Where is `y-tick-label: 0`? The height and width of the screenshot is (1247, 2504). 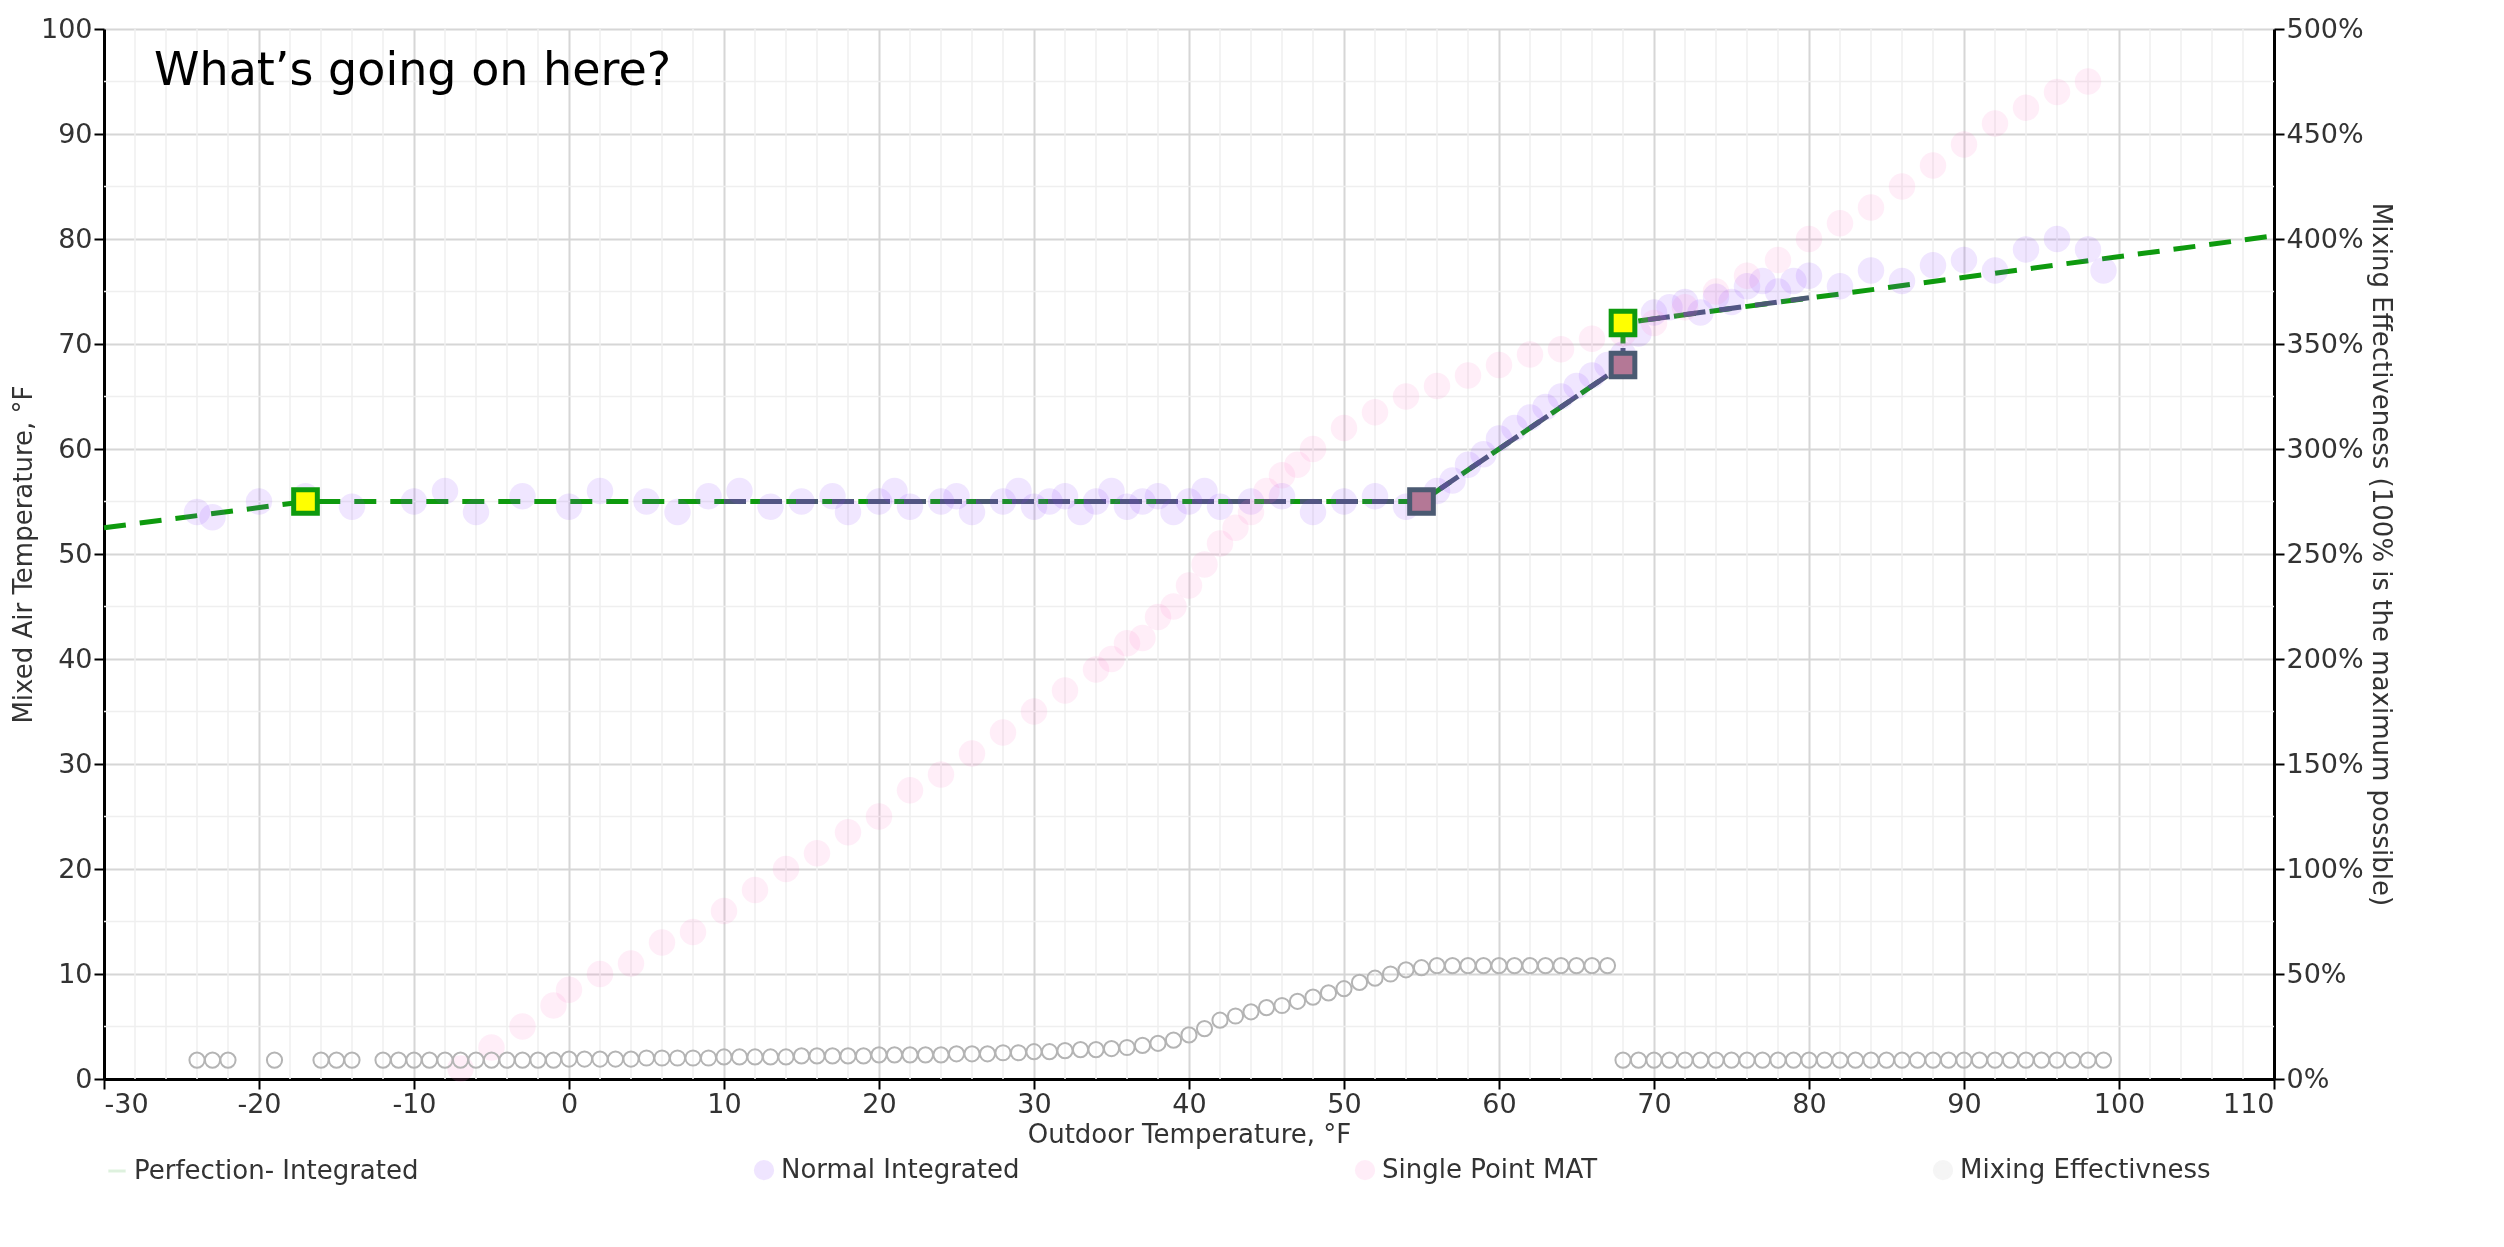 y-tick-label: 0 is located at coordinates (84, 1078).